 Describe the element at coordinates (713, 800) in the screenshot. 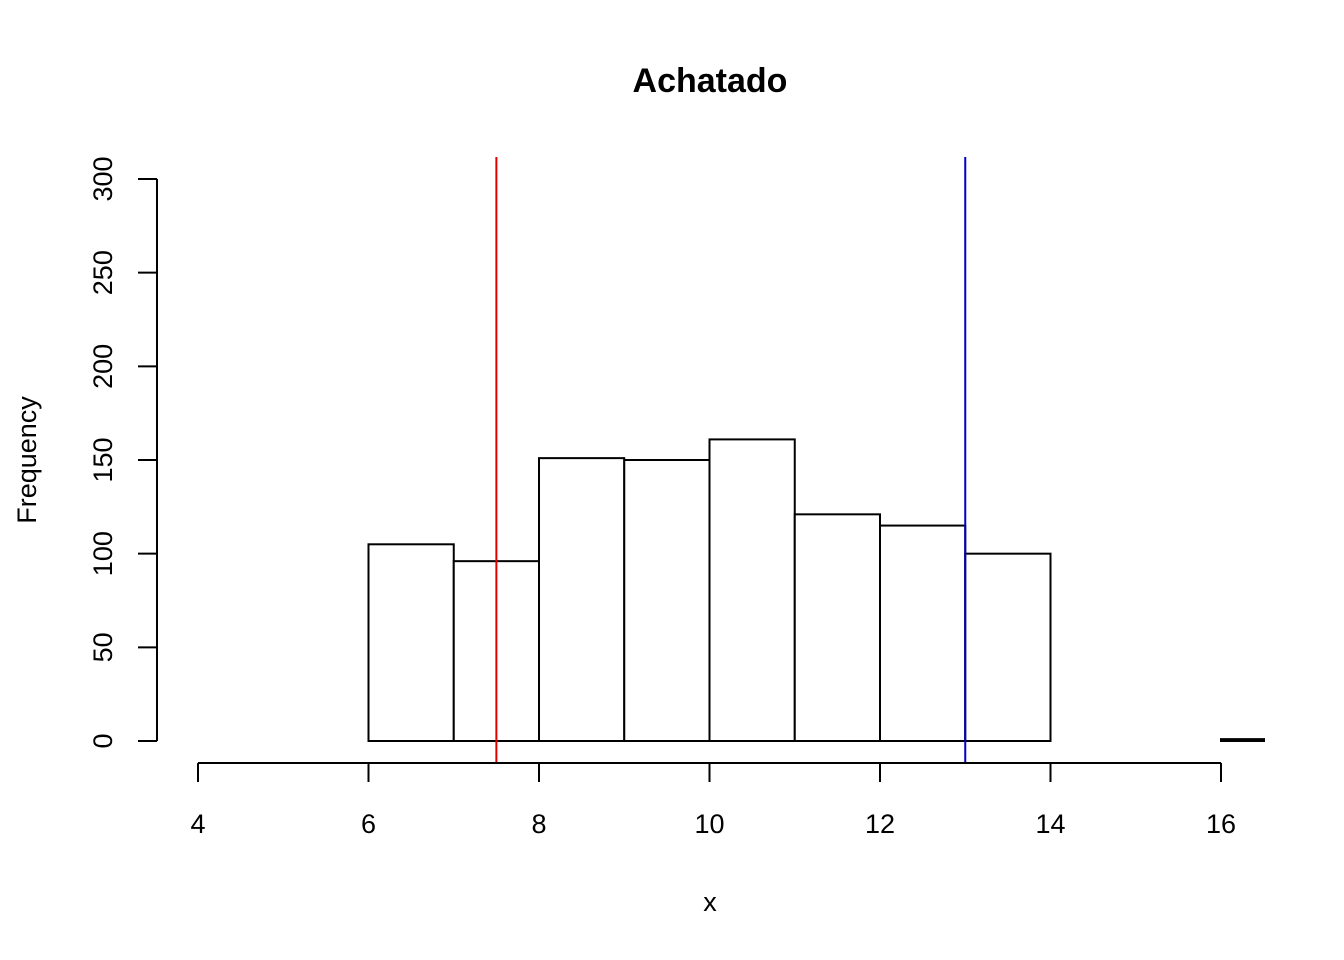

I see `x-axis: 4 6 8 10 12 14 16` at that location.